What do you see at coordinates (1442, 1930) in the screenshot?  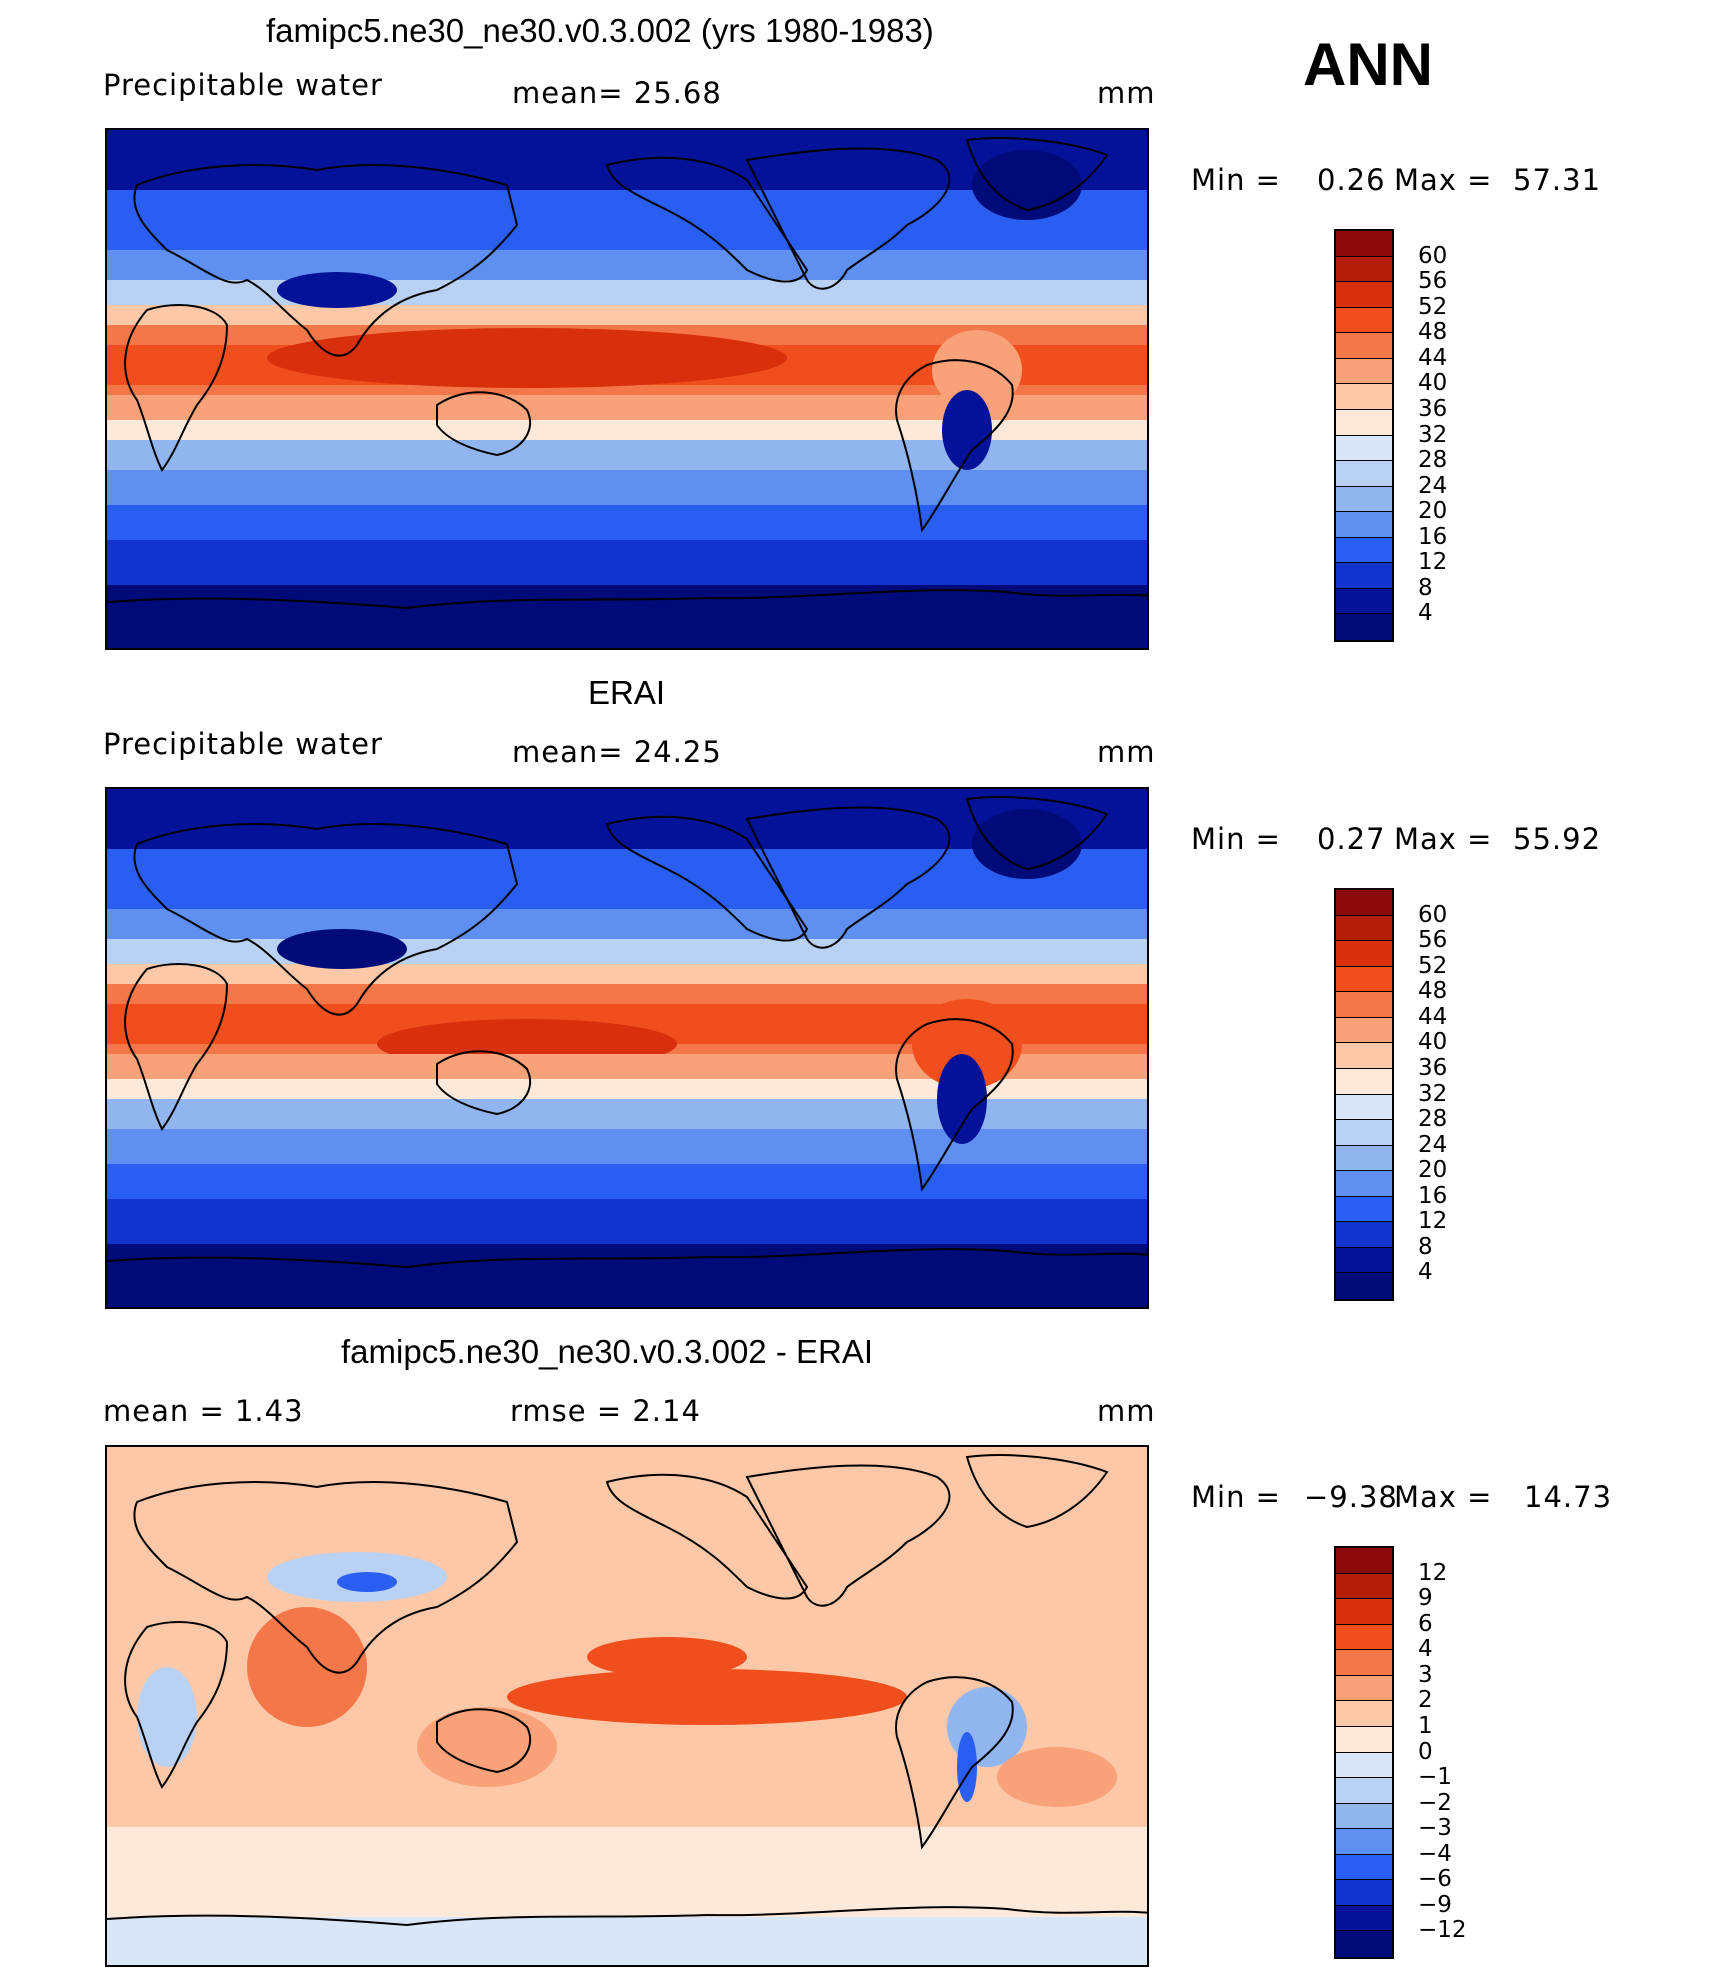 I see `colorbar-tick-label: −12` at bounding box center [1442, 1930].